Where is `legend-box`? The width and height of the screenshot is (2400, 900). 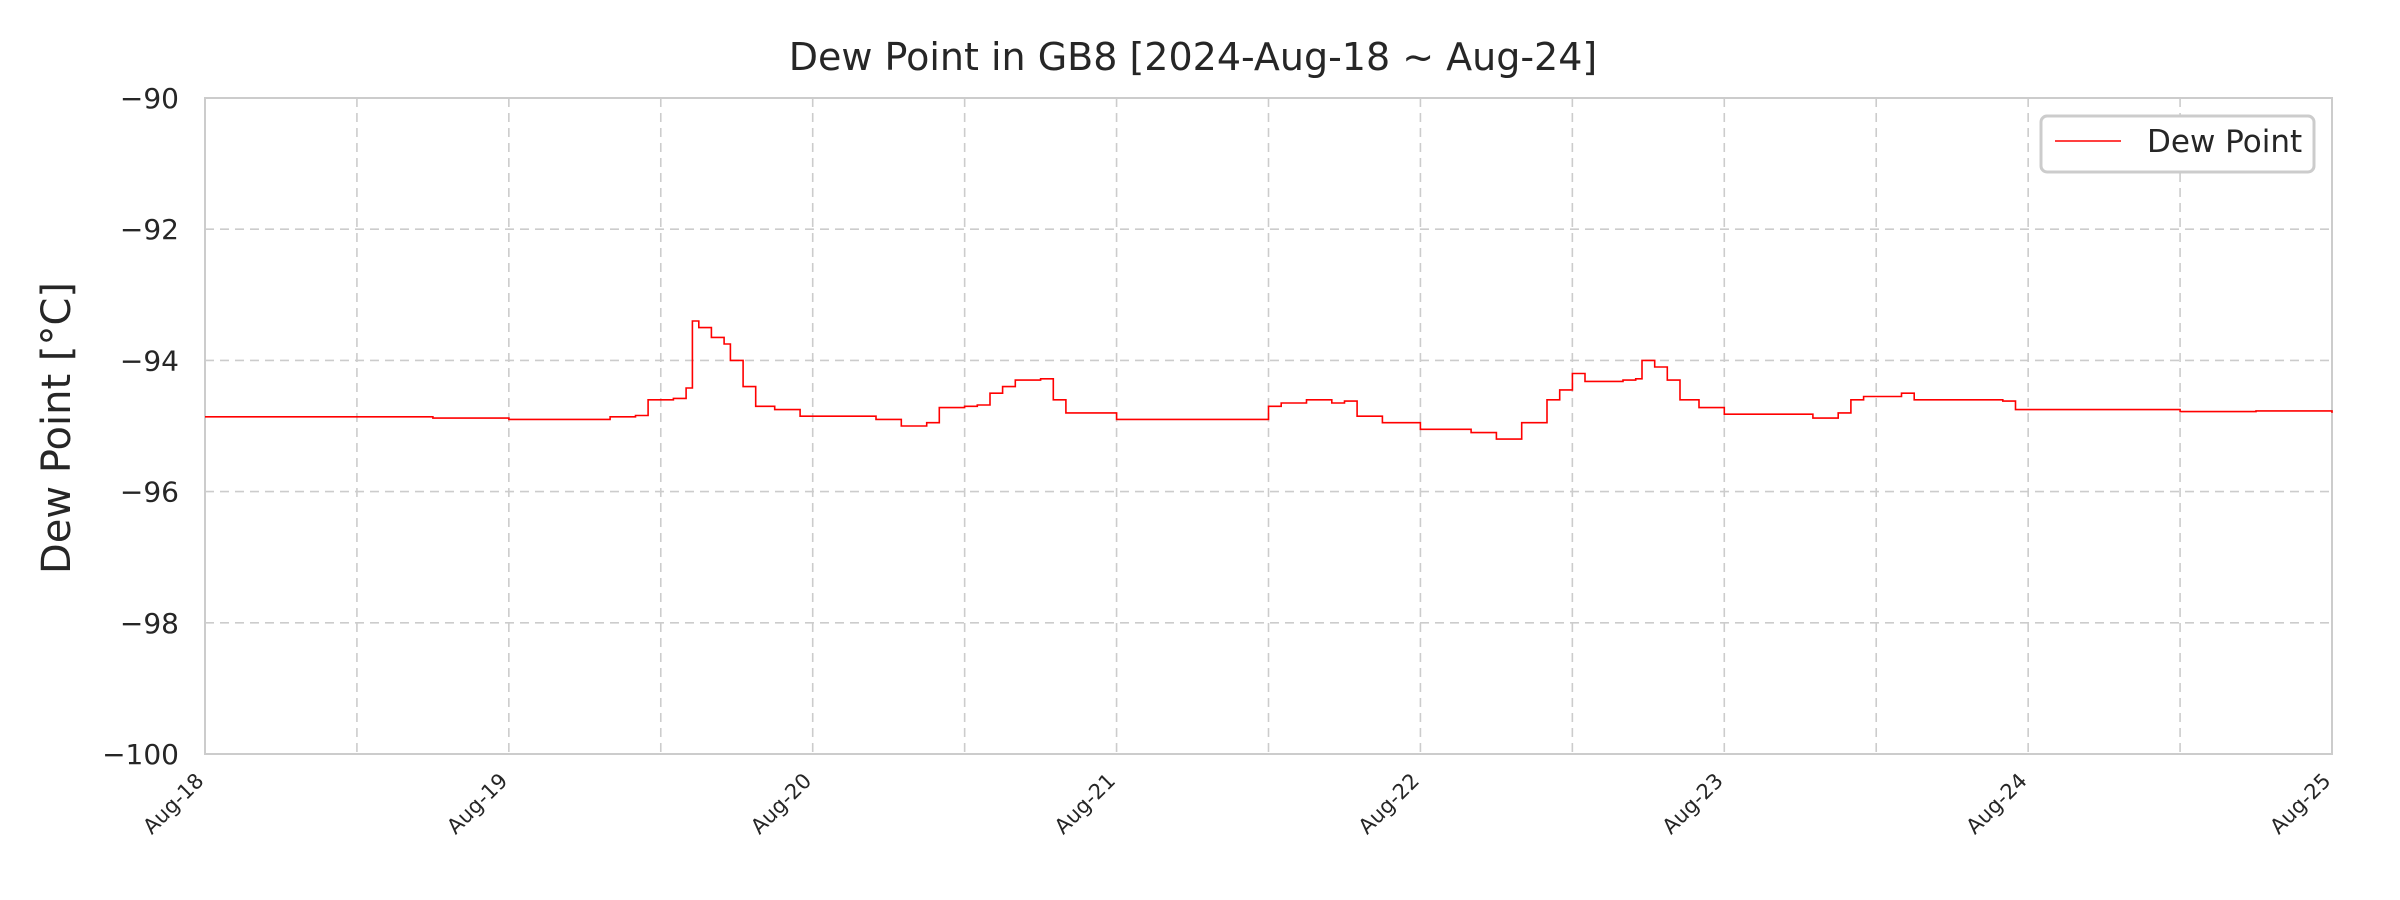
legend-box is located at coordinates (2177, 144).